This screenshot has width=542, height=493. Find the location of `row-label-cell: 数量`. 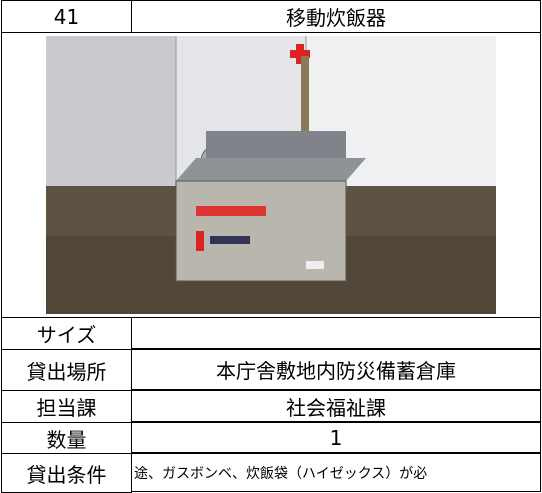

row-label-cell: 数量 is located at coordinates (66, 438).